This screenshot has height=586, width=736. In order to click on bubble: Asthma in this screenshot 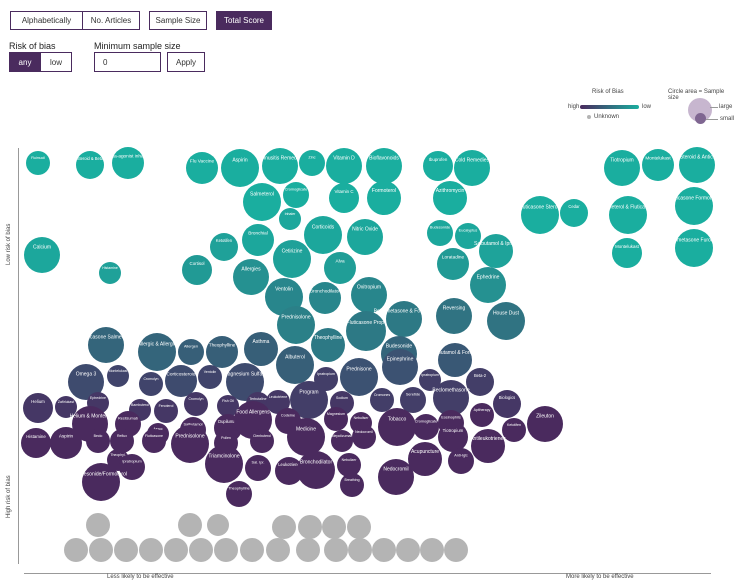, I will do `click(261, 349)`.